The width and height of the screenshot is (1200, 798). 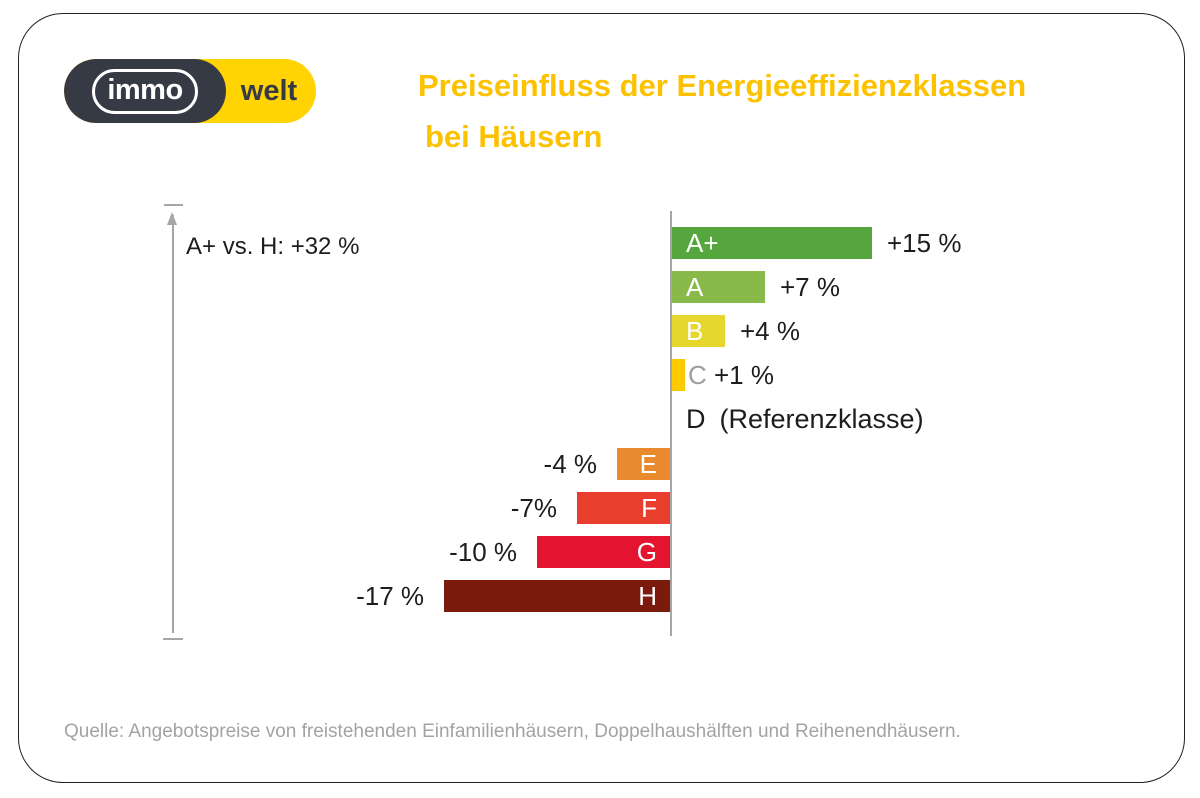 I want to click on bar-row: A +7 %, so click(x=601, y=287).